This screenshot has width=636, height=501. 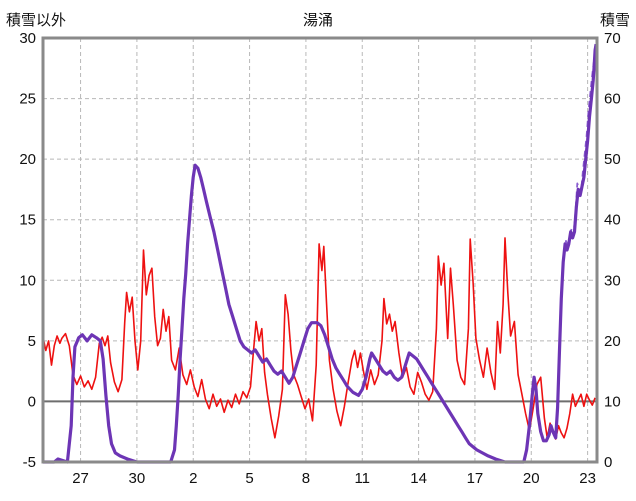 What do you see at coordinates (362, 478) in the screenshot?
I see `x-axis-tick-label: 11` at bounding box center [362, 478].